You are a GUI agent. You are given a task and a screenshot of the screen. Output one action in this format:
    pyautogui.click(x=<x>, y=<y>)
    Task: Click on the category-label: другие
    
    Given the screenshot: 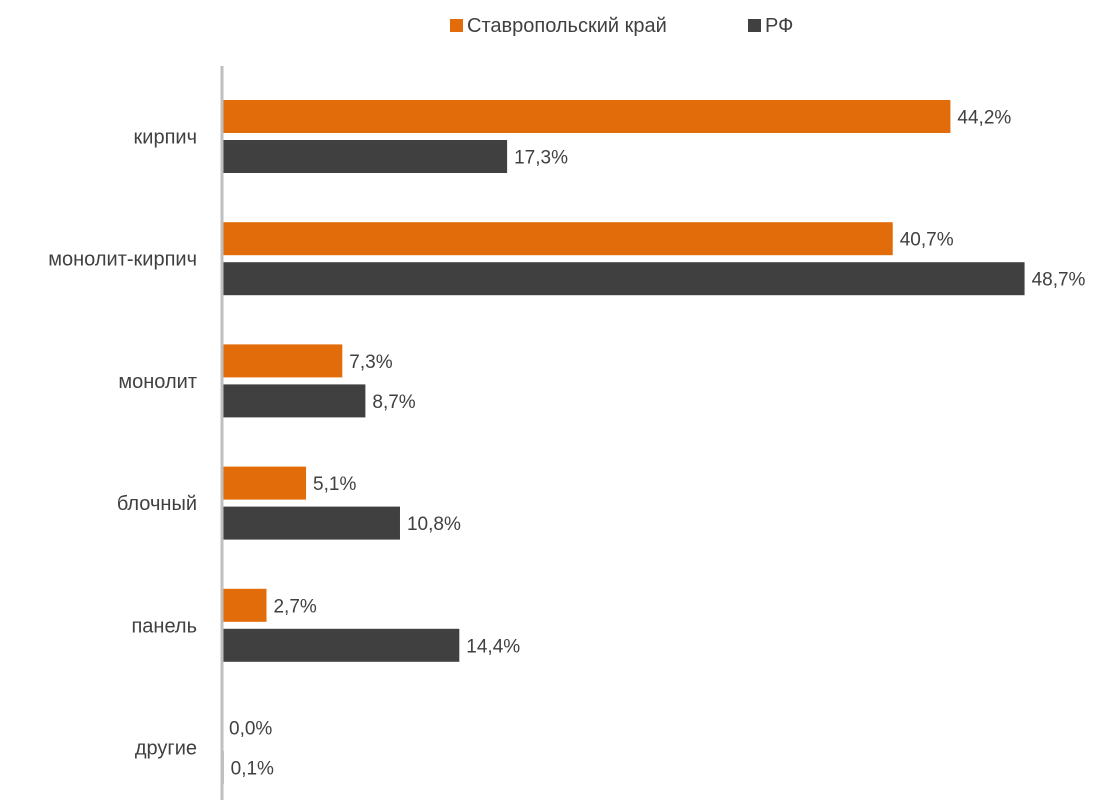 What is the action you would take?
    pyautogui.click(x=166, y=749)
    